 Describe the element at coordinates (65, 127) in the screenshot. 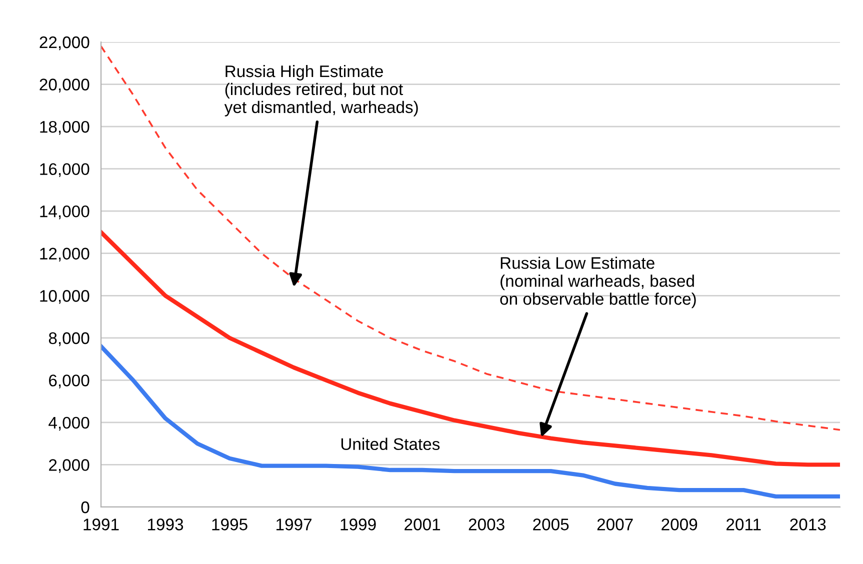

I see `y-tick-label: 18,000` at that location.